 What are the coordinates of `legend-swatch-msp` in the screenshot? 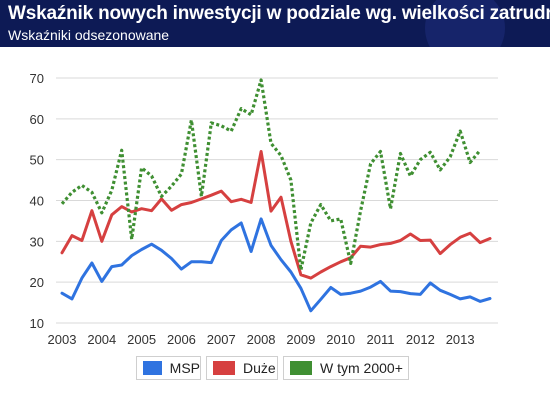 It's located at (152, 368).